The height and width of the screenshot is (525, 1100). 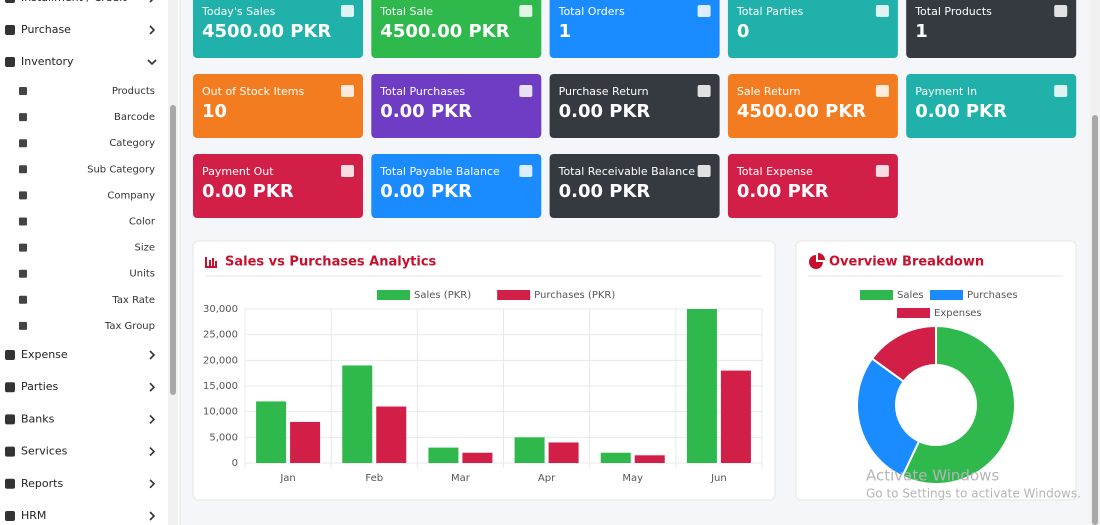 I want to click on stat-card: Total Sale 4500.00 PKR, so click(x=456, y=29).